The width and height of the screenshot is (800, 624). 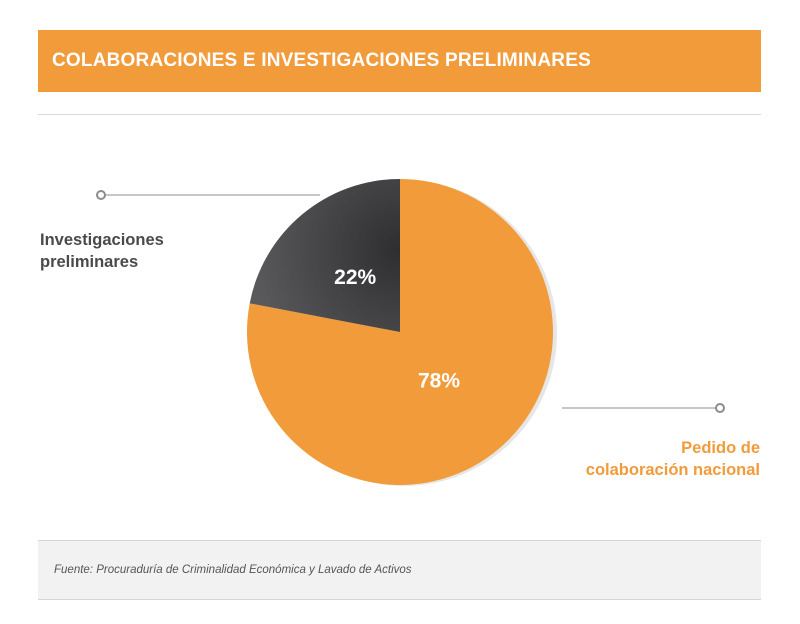 What do you see at coordinates (673, 459) in the screenshot?
I see `slice-label-pedido: Pedido de colaboración nacional` at bounding box center [673, 459].